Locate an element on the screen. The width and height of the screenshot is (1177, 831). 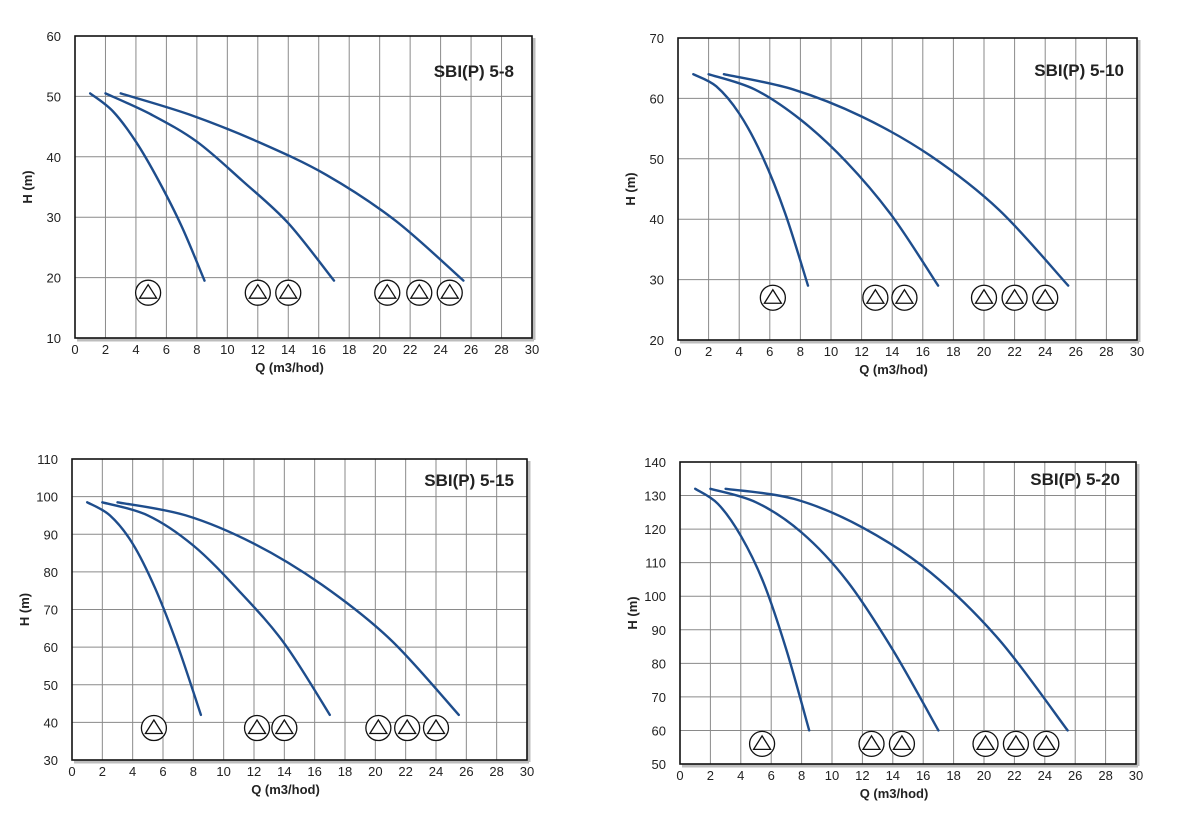
chart-title: SBI(P) 5-8 is located at coordinates (474, 71).